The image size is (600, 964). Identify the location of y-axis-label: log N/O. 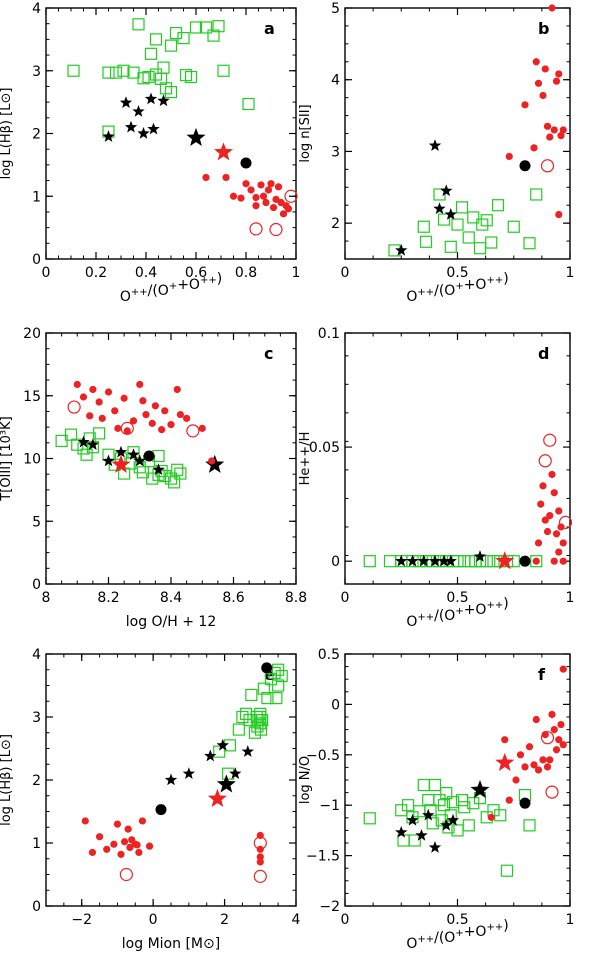
(305, 780).